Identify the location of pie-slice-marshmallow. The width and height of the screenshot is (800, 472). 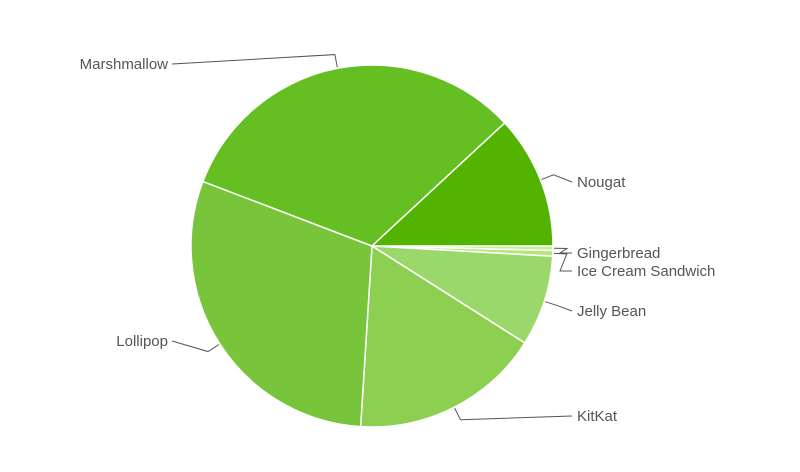
(353, 155).